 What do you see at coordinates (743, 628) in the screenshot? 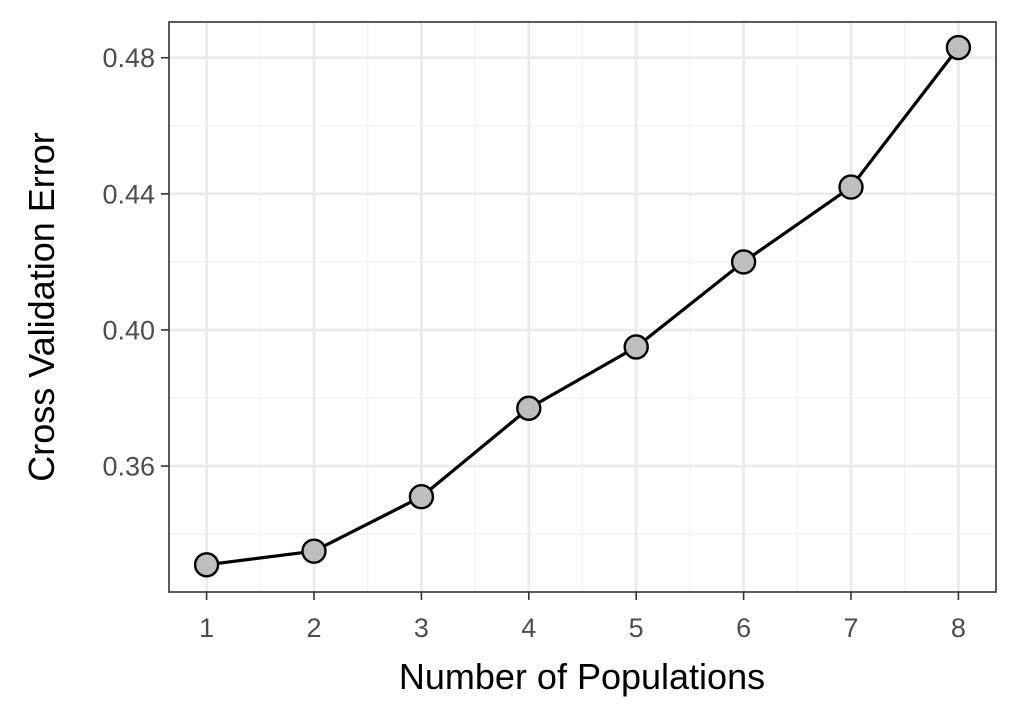
I see `x-tick-label: 6` at bounding box center [743, 628].